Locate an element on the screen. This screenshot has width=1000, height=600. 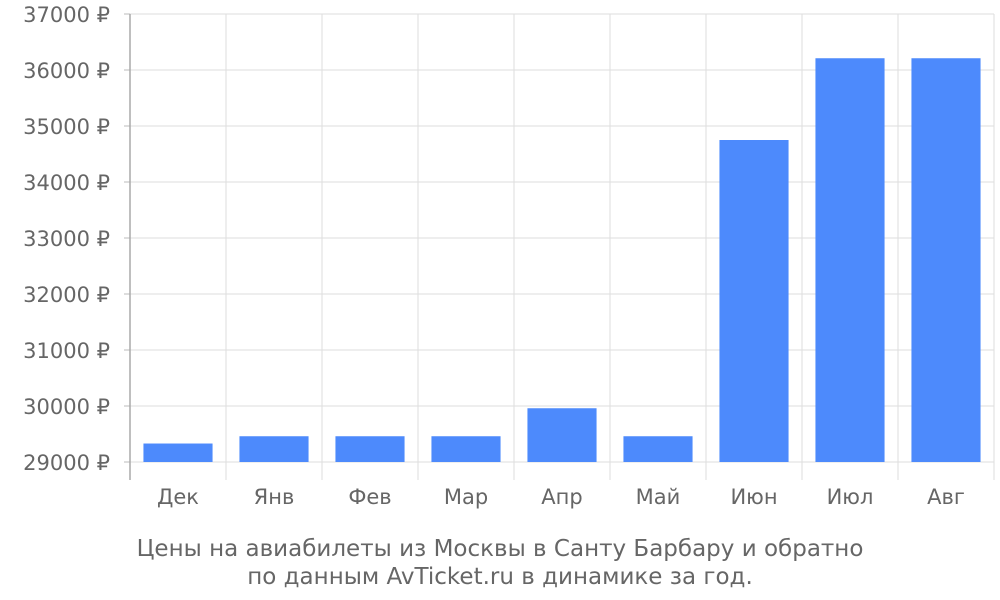
y-tick-label: 32000 ₽ is located at coordinates (66, 295).